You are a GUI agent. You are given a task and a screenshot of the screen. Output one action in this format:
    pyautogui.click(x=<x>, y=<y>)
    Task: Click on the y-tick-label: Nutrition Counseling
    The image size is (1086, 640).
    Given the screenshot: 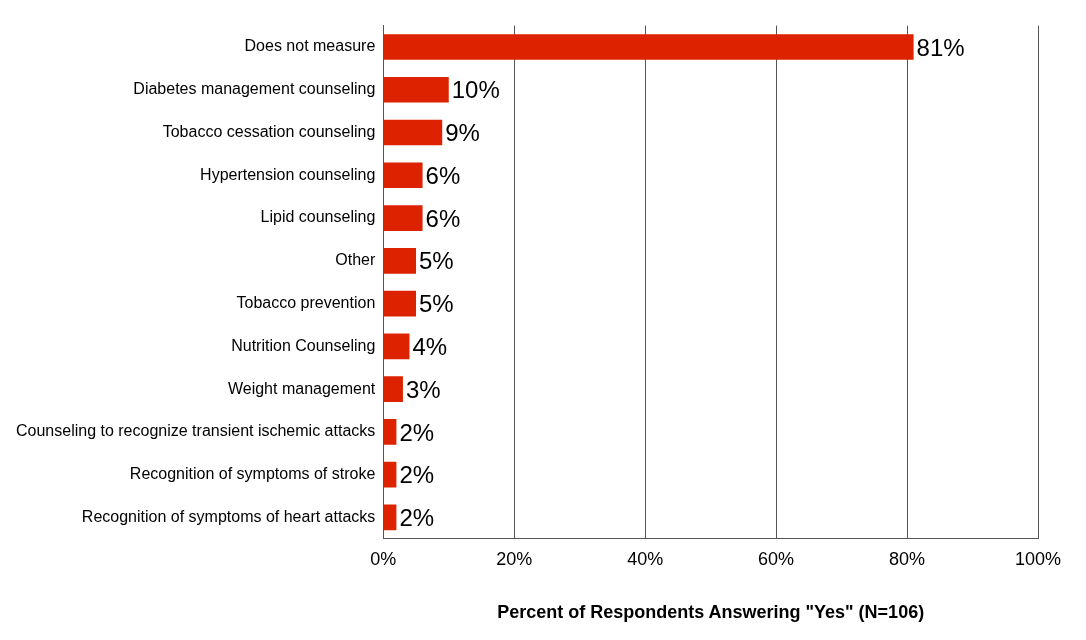 What is the action you would take?
    pyautogui.click(x=303, y=345)
    